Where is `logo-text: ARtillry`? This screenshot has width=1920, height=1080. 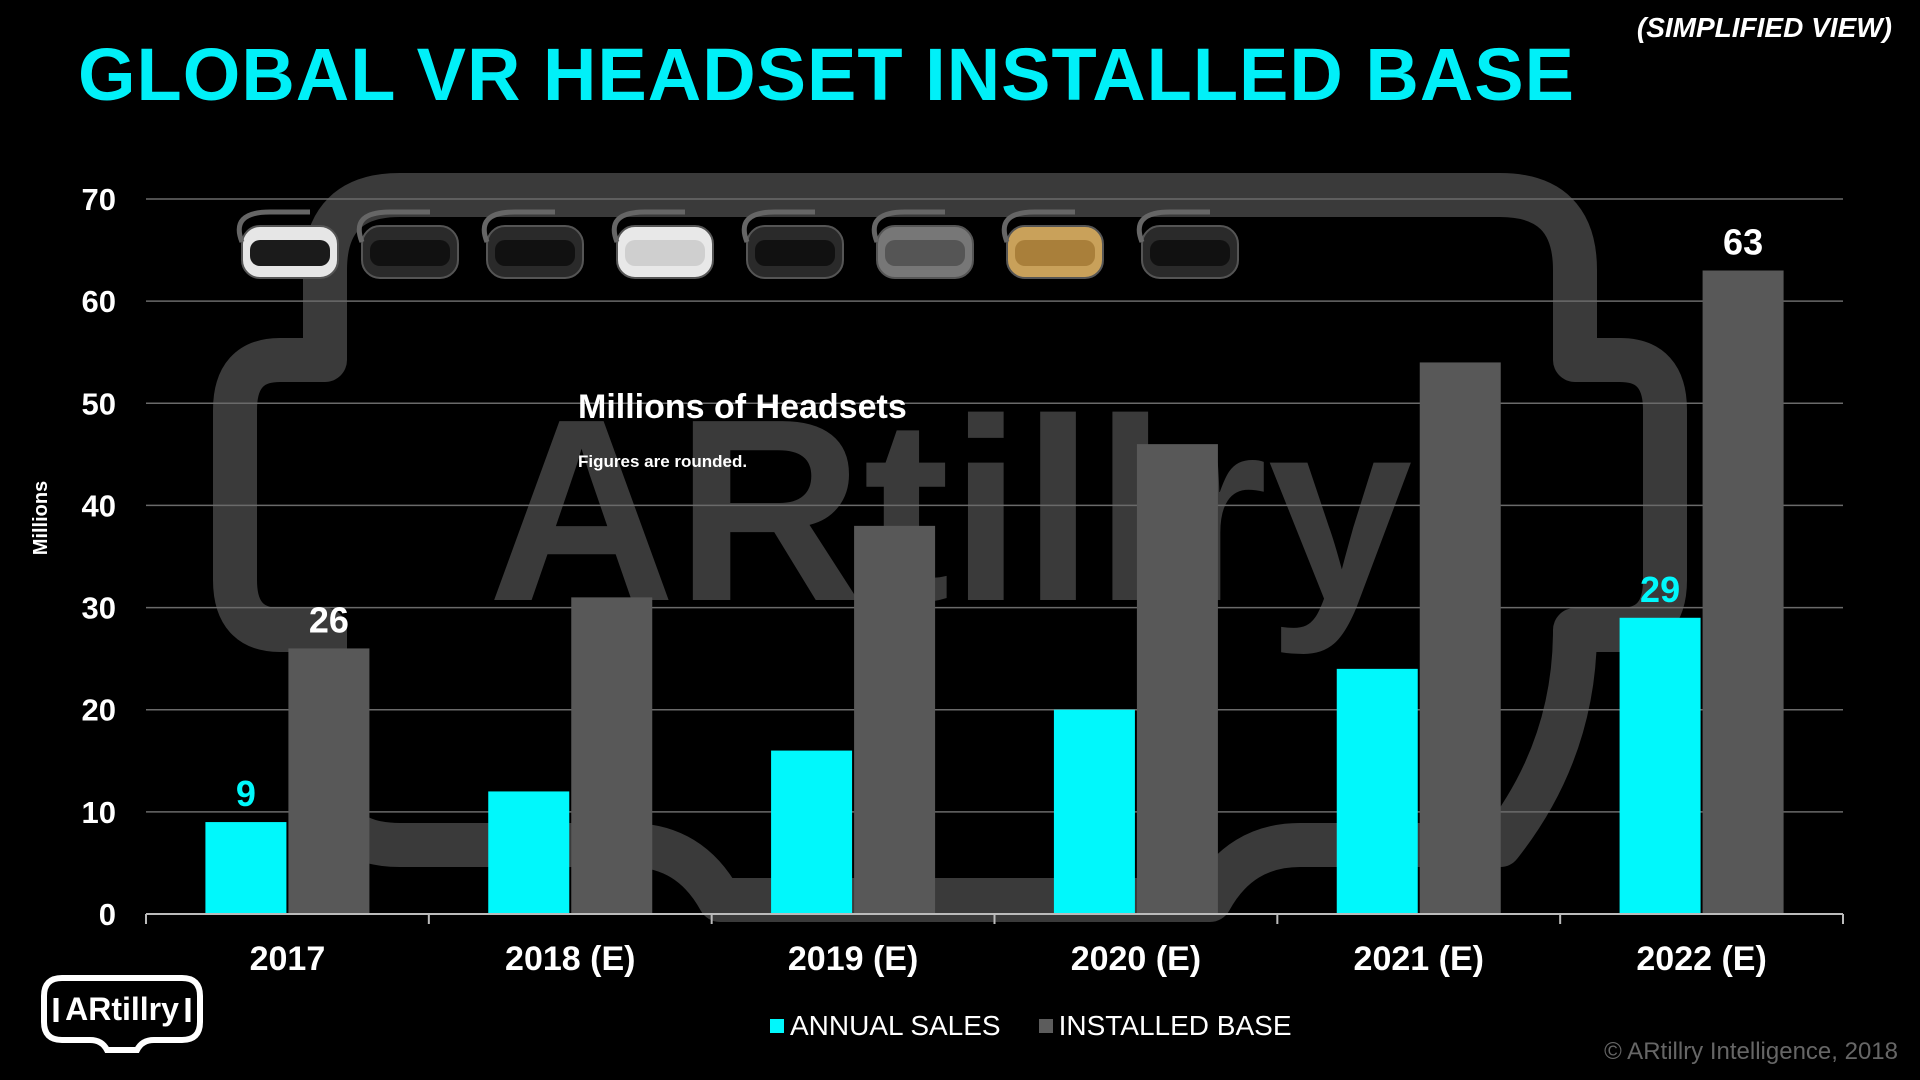 logo-text: ARtillry is located at coordinates (122, 1009).